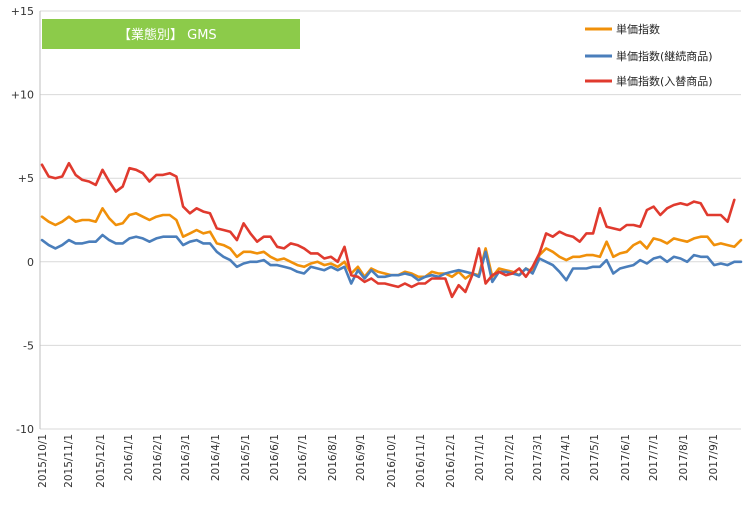 This screenshot has width=746, height=509. What do you see at coordinates (275, 457) in the screenshot?
I see `x-tick-label: 2016/6/1` at bounding box center [275, 457].